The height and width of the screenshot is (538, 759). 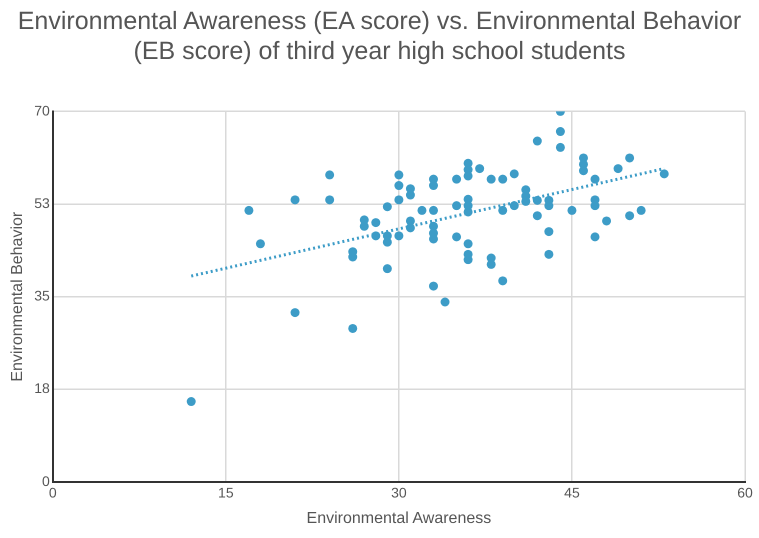 What do you see at coordinates (572, 492) in the screenshot?
I see `x-tick-label: 45` at bounding box center [572, 492].